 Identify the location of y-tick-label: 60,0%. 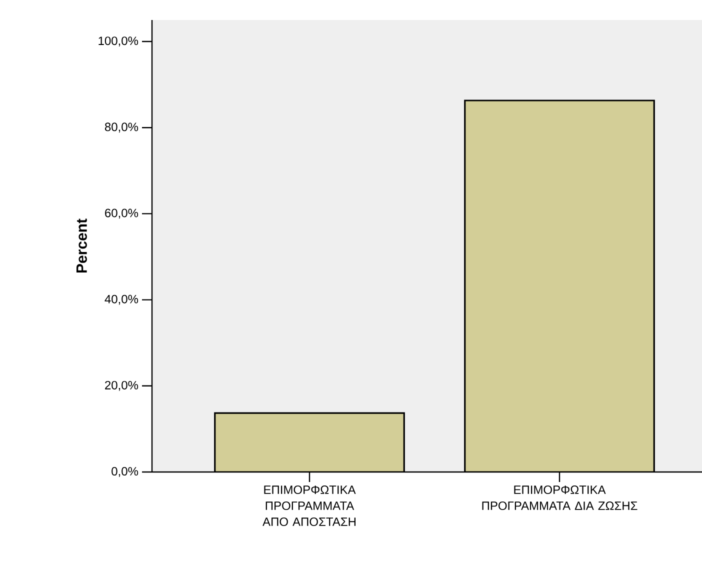
(121, 213).